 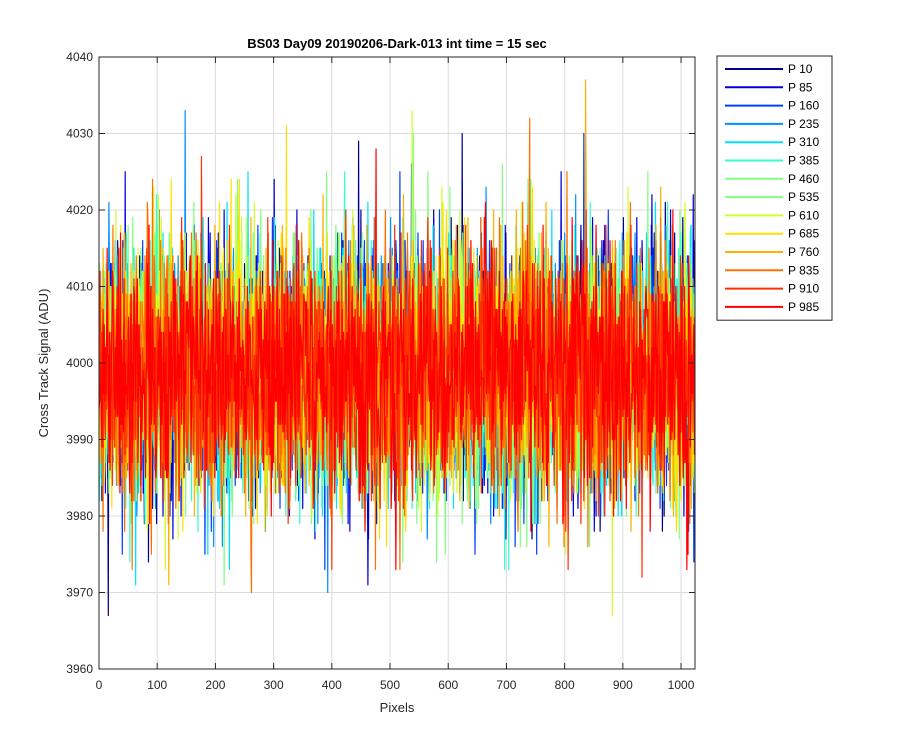 I want to click on y-axis-label: Cross Track Signal (ADU), so click(x=43, y=363).